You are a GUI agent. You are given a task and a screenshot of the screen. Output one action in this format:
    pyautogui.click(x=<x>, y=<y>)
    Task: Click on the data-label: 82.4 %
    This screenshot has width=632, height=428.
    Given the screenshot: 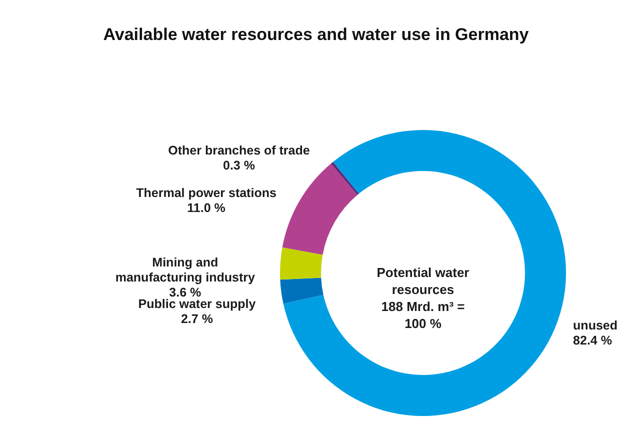 What is the action you would take?
    pyautogui.click(x=592, y=341)
    